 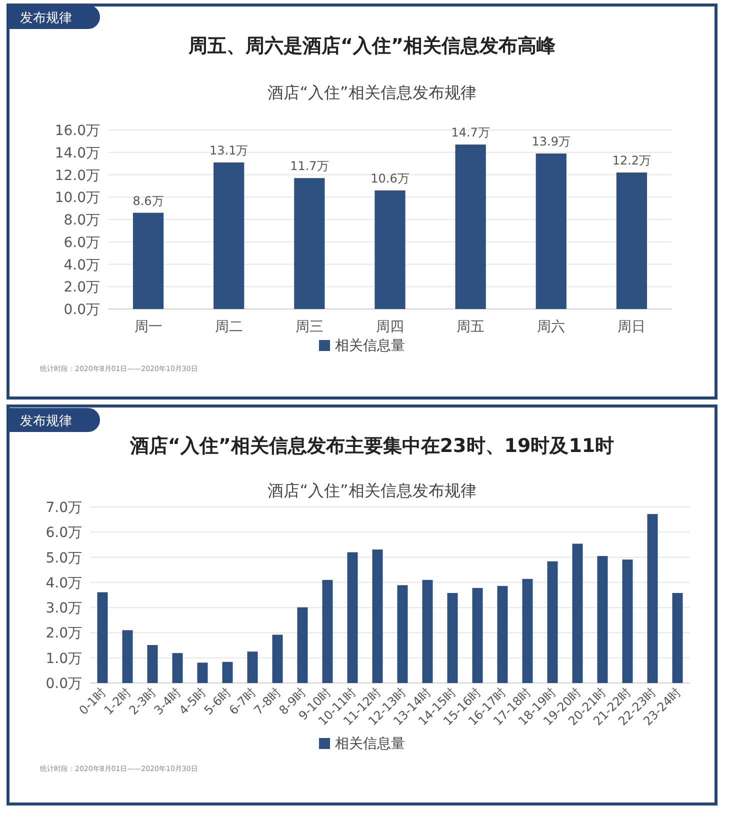 What do you see at coordinates (229, 150) in the screenshot?
I see `data-label: 13.1万` at bounding box center [229, 150].